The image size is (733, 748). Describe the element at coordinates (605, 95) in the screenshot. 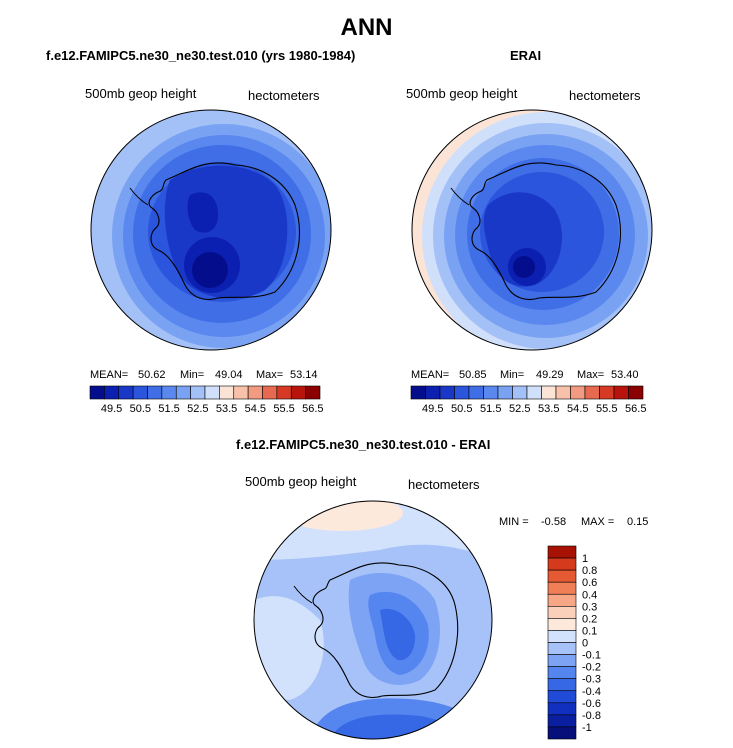

I see `panel-2-units-label: hectometers` at that location.